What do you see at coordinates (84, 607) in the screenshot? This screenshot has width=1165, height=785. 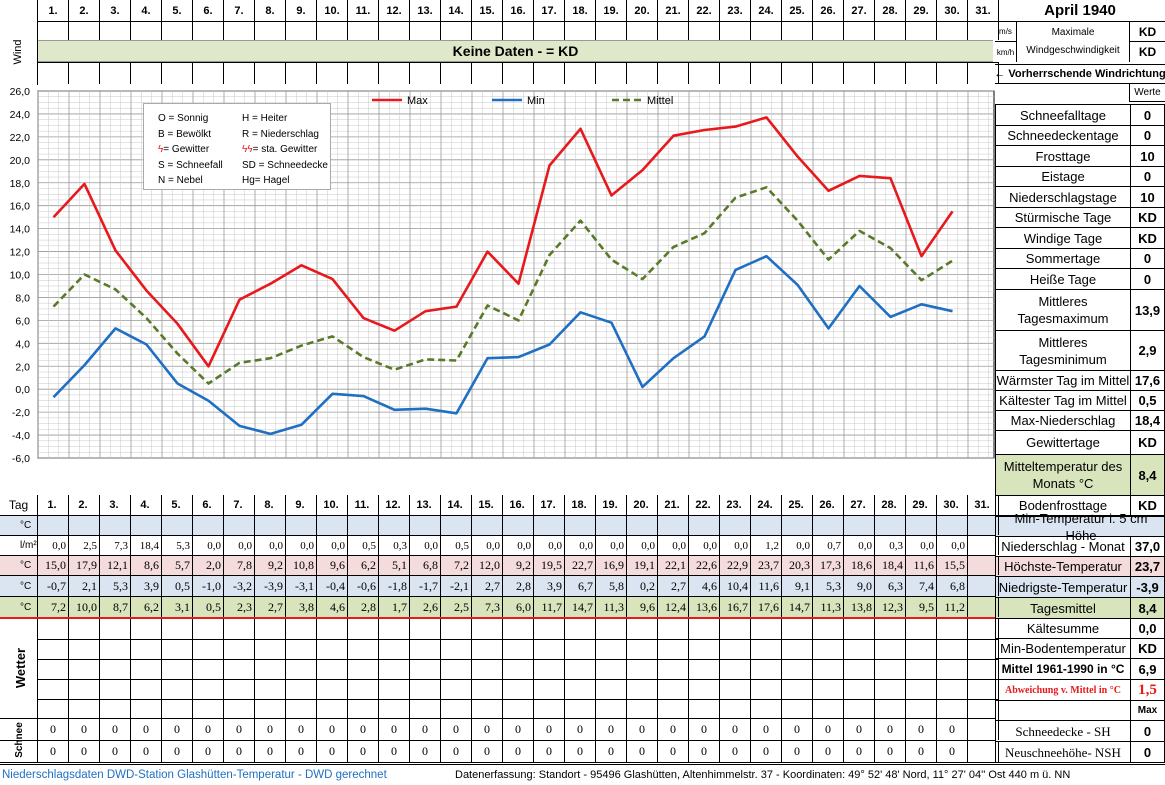 I see `table-cell: 10,0` at bounding box center [84, 607].